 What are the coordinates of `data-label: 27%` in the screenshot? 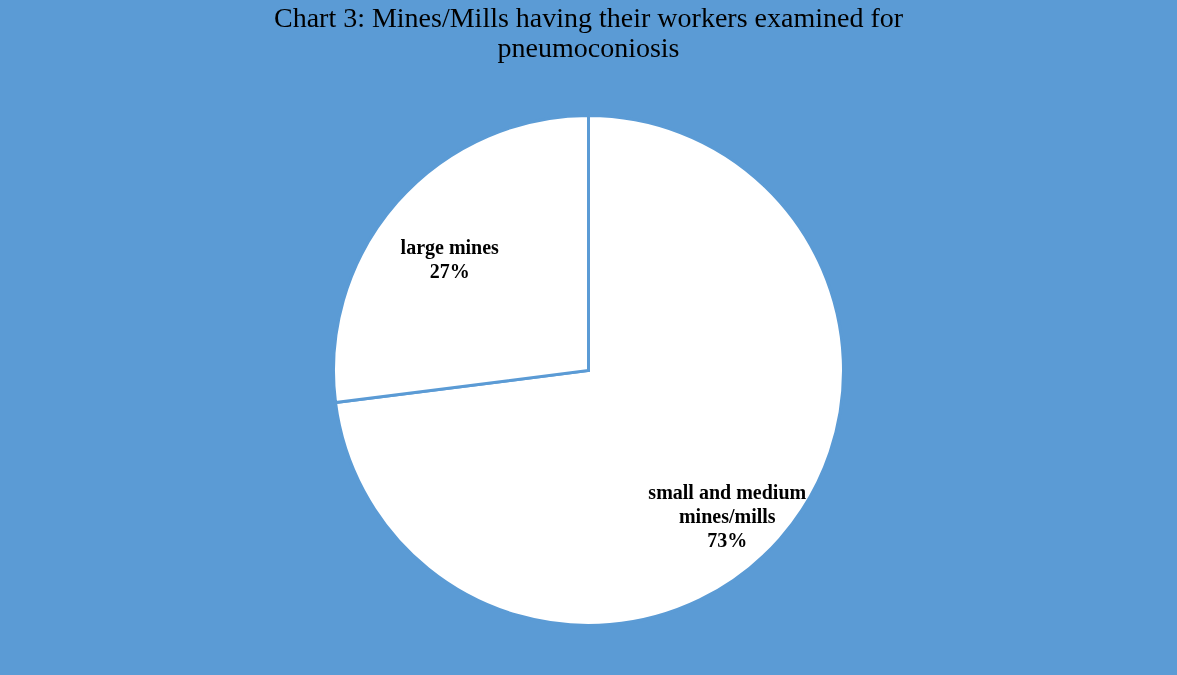 It's located at (449, 271).